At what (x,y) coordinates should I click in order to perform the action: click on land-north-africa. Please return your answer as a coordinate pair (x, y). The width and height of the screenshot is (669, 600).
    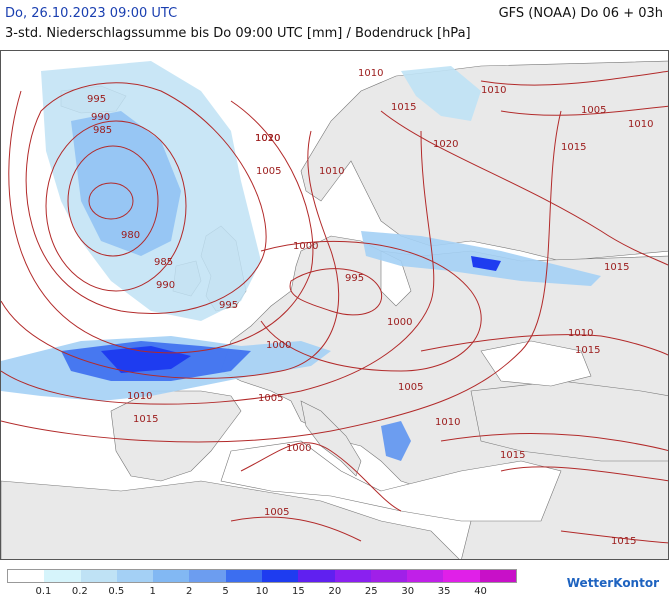
    Looking at the image, I should click on (230, 519).